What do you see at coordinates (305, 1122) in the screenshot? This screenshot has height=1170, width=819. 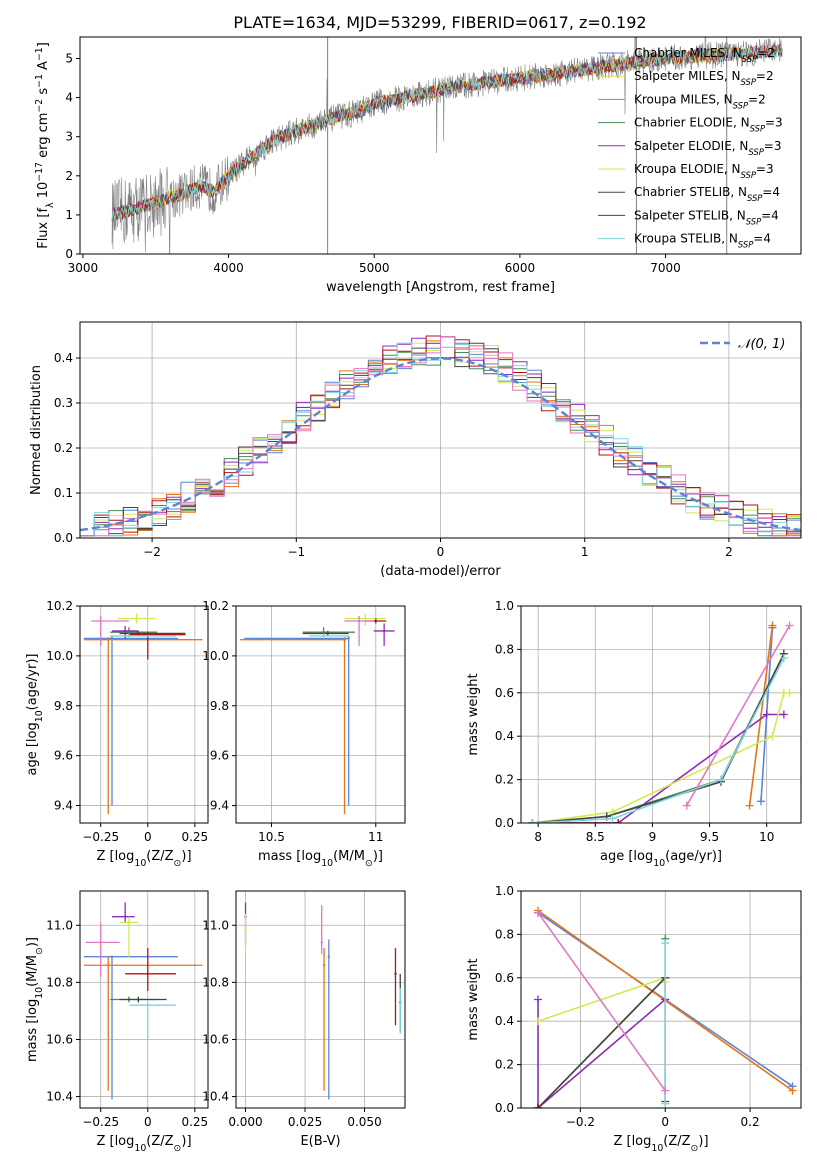 I see `x-tick-label: 0.025` at bounding box center [305, 1122].